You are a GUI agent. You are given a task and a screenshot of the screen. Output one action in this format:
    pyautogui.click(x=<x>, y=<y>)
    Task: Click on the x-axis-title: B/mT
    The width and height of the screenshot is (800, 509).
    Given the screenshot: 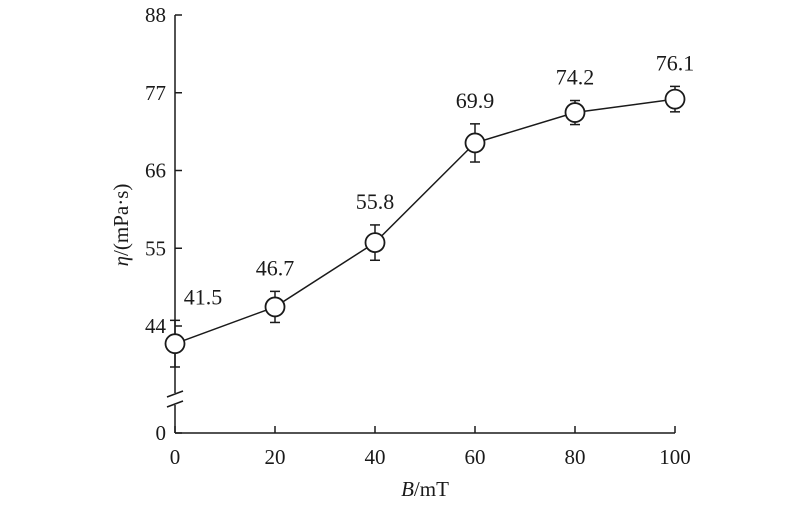 What is the action you would take?
    pyautogui.click(x=425, y=489)
    